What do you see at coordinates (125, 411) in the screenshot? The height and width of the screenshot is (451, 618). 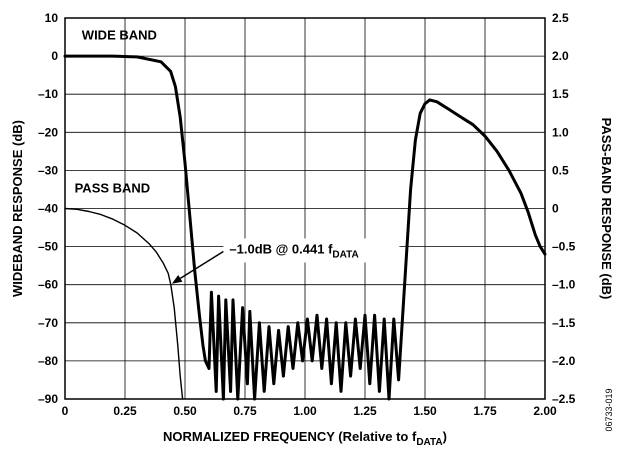 I see `x-tick-label: 0.25` at bounding box center [125, 411].